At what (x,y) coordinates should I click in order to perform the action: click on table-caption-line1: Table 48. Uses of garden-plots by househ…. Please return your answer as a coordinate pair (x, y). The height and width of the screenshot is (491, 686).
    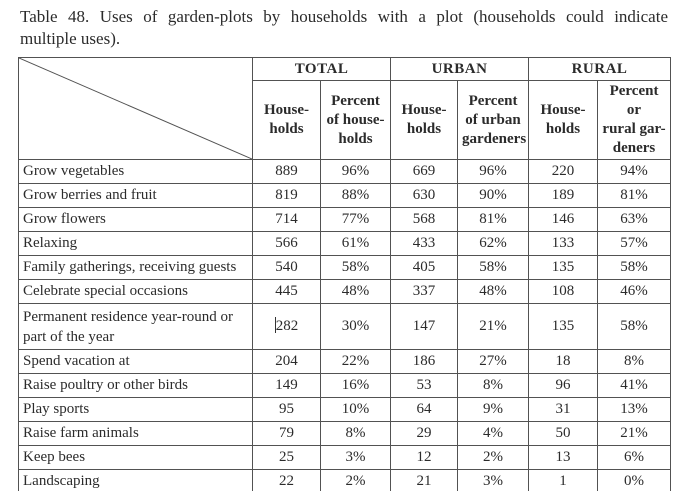
    Looking at the image, I should click on (344, 16).